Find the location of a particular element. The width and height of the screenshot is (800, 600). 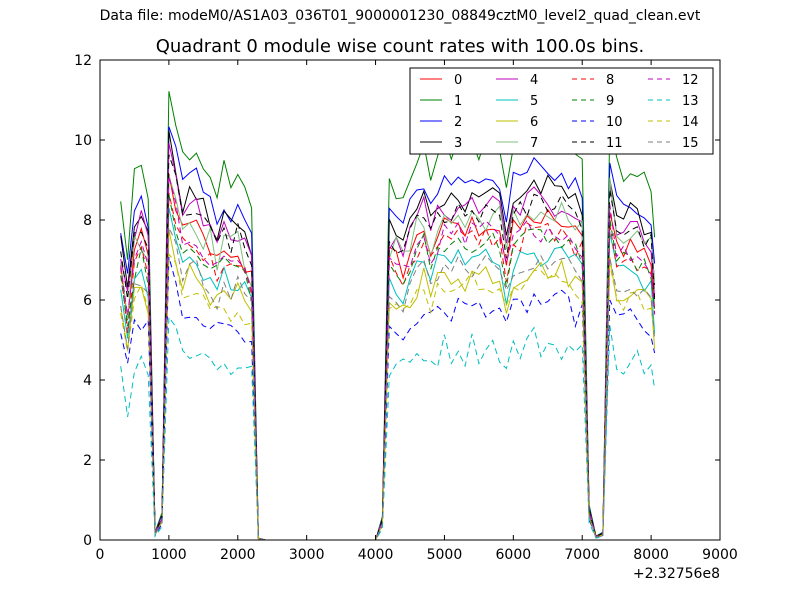

x-tick-label: 4000 is located at coordinates (376, 555).